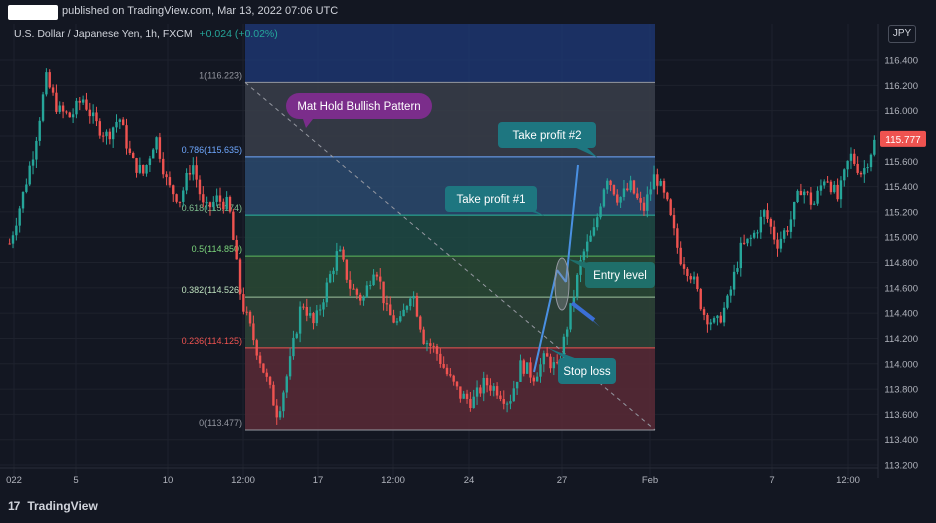  What do you see at coordinates (439, 484) in the screenshot?
I see `x-axis-bg` at bounding box center [439, 484].